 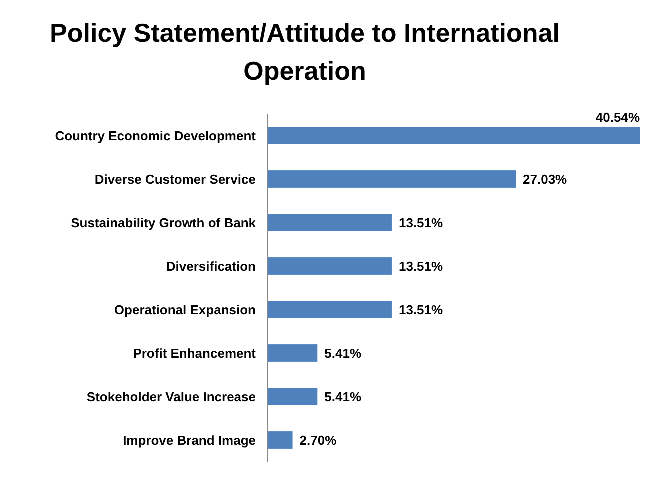 I want to click on data-label: 27.03%, so click(x=545, y=179).